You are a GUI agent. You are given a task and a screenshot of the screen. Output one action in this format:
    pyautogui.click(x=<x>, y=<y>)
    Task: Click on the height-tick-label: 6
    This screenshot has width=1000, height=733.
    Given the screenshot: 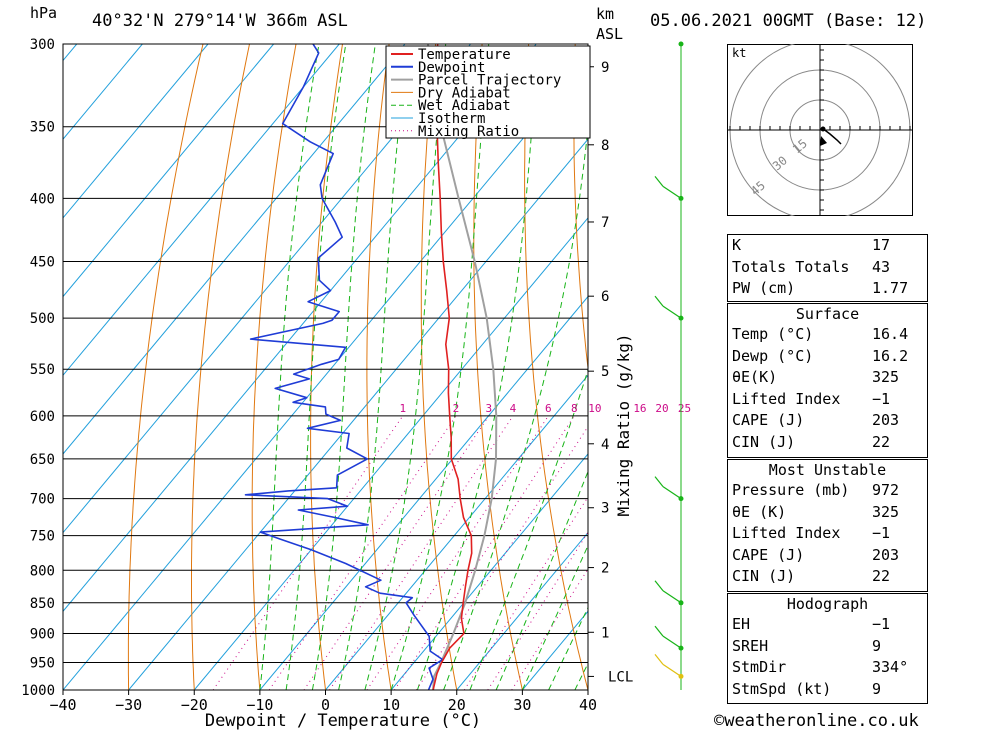 What is the action you would take?
    pyautogui.click(x=605, y=297)
    